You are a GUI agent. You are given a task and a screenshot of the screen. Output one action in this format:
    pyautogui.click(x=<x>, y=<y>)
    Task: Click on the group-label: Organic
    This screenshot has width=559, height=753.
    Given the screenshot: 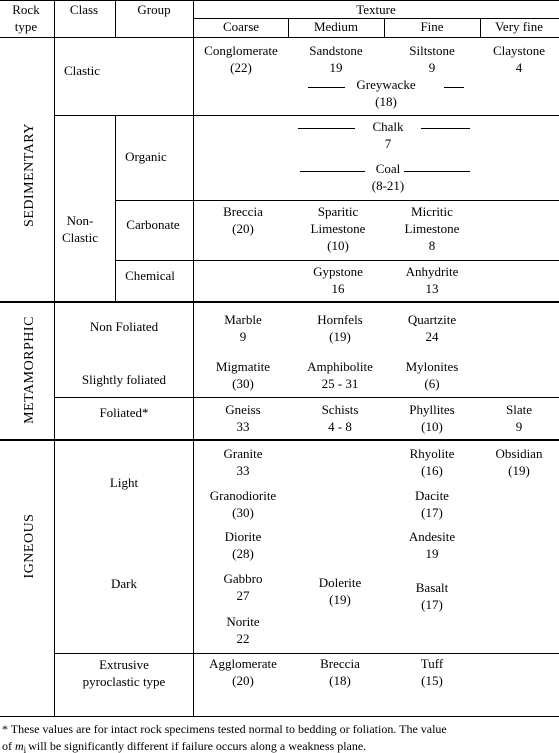 What is the action you would take?
    pyautogui.click(x=146, y=156)
    